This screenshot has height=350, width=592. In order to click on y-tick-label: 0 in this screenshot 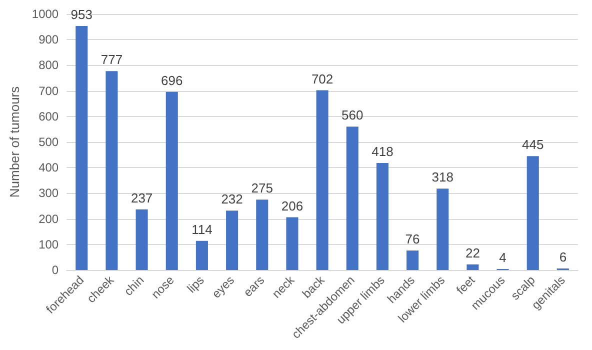, I will do `click(55, 270)`.